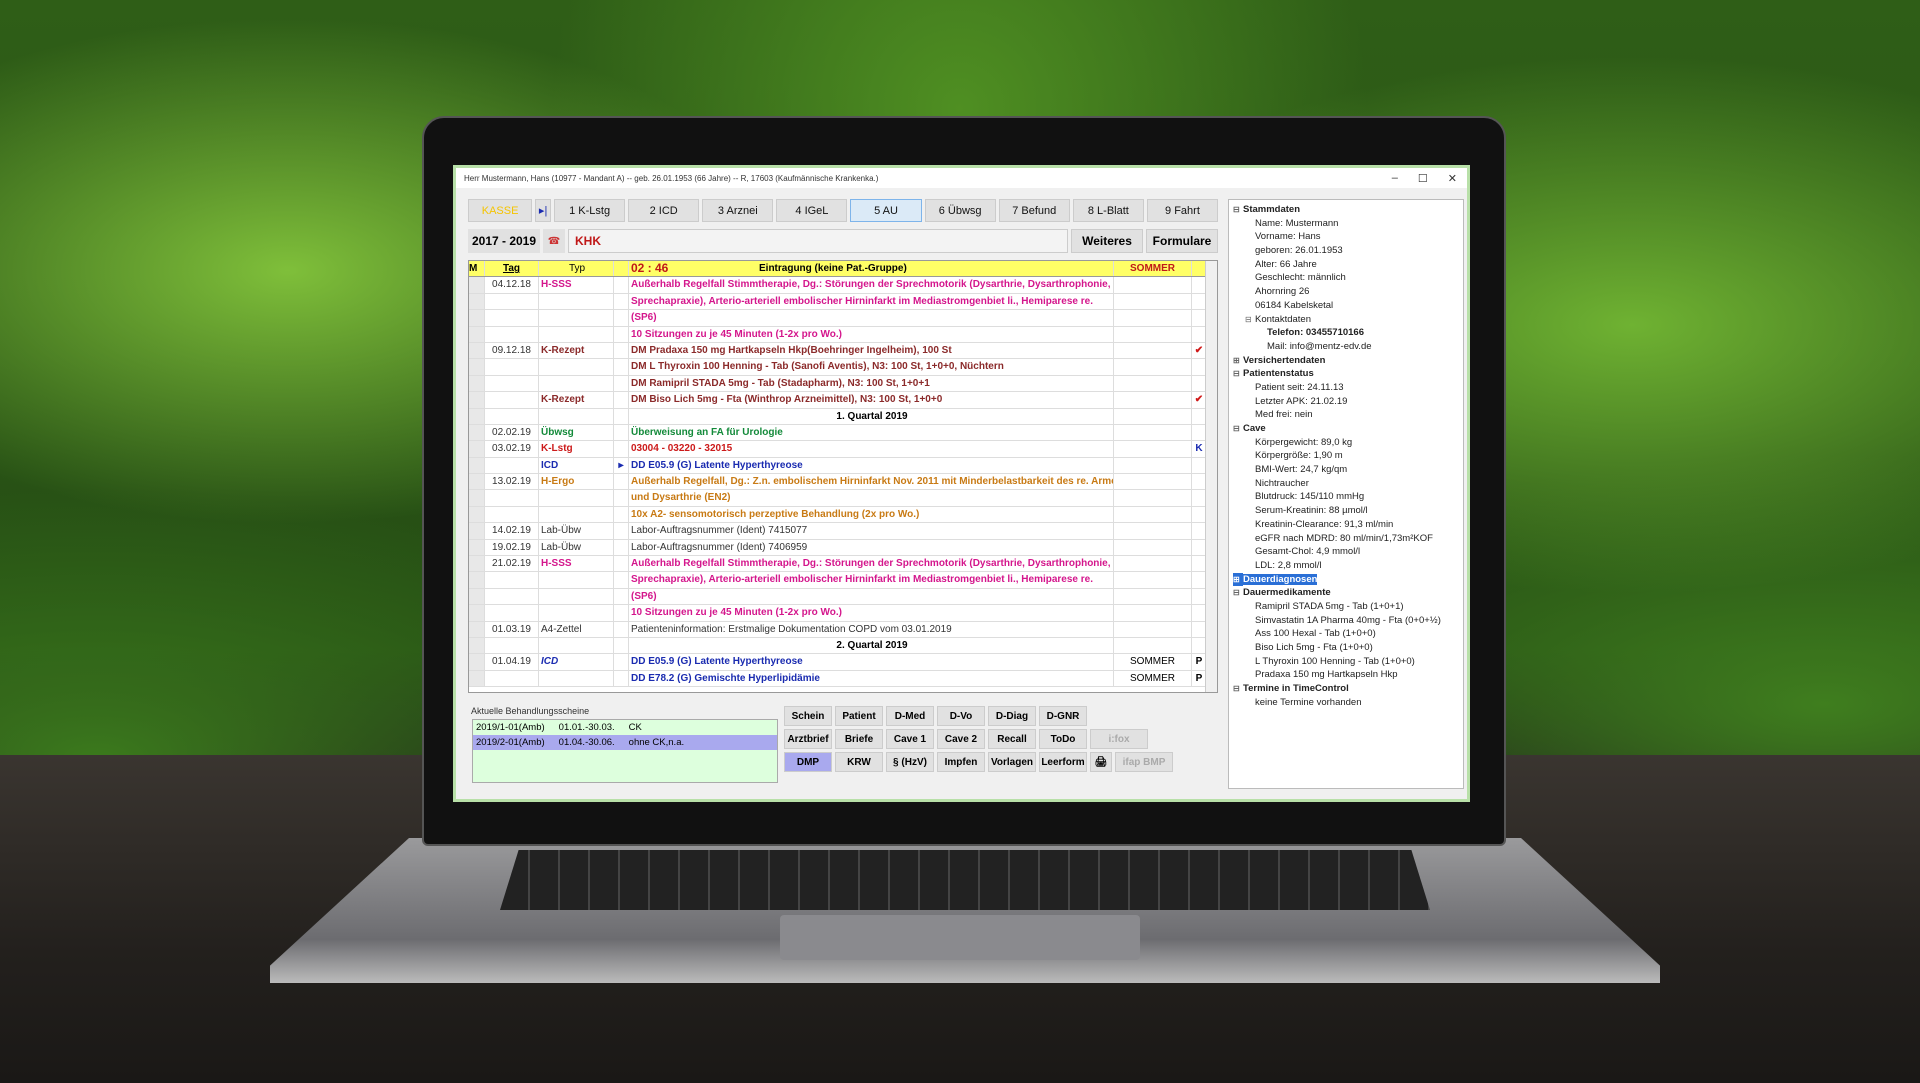 Image resolution: width=1920 pixels, height=1083 pixels. Describe the element at coordinates (1346, 320) in the screenshot. I see `tree-node: ⊟ Kontaktdaten` at that location.